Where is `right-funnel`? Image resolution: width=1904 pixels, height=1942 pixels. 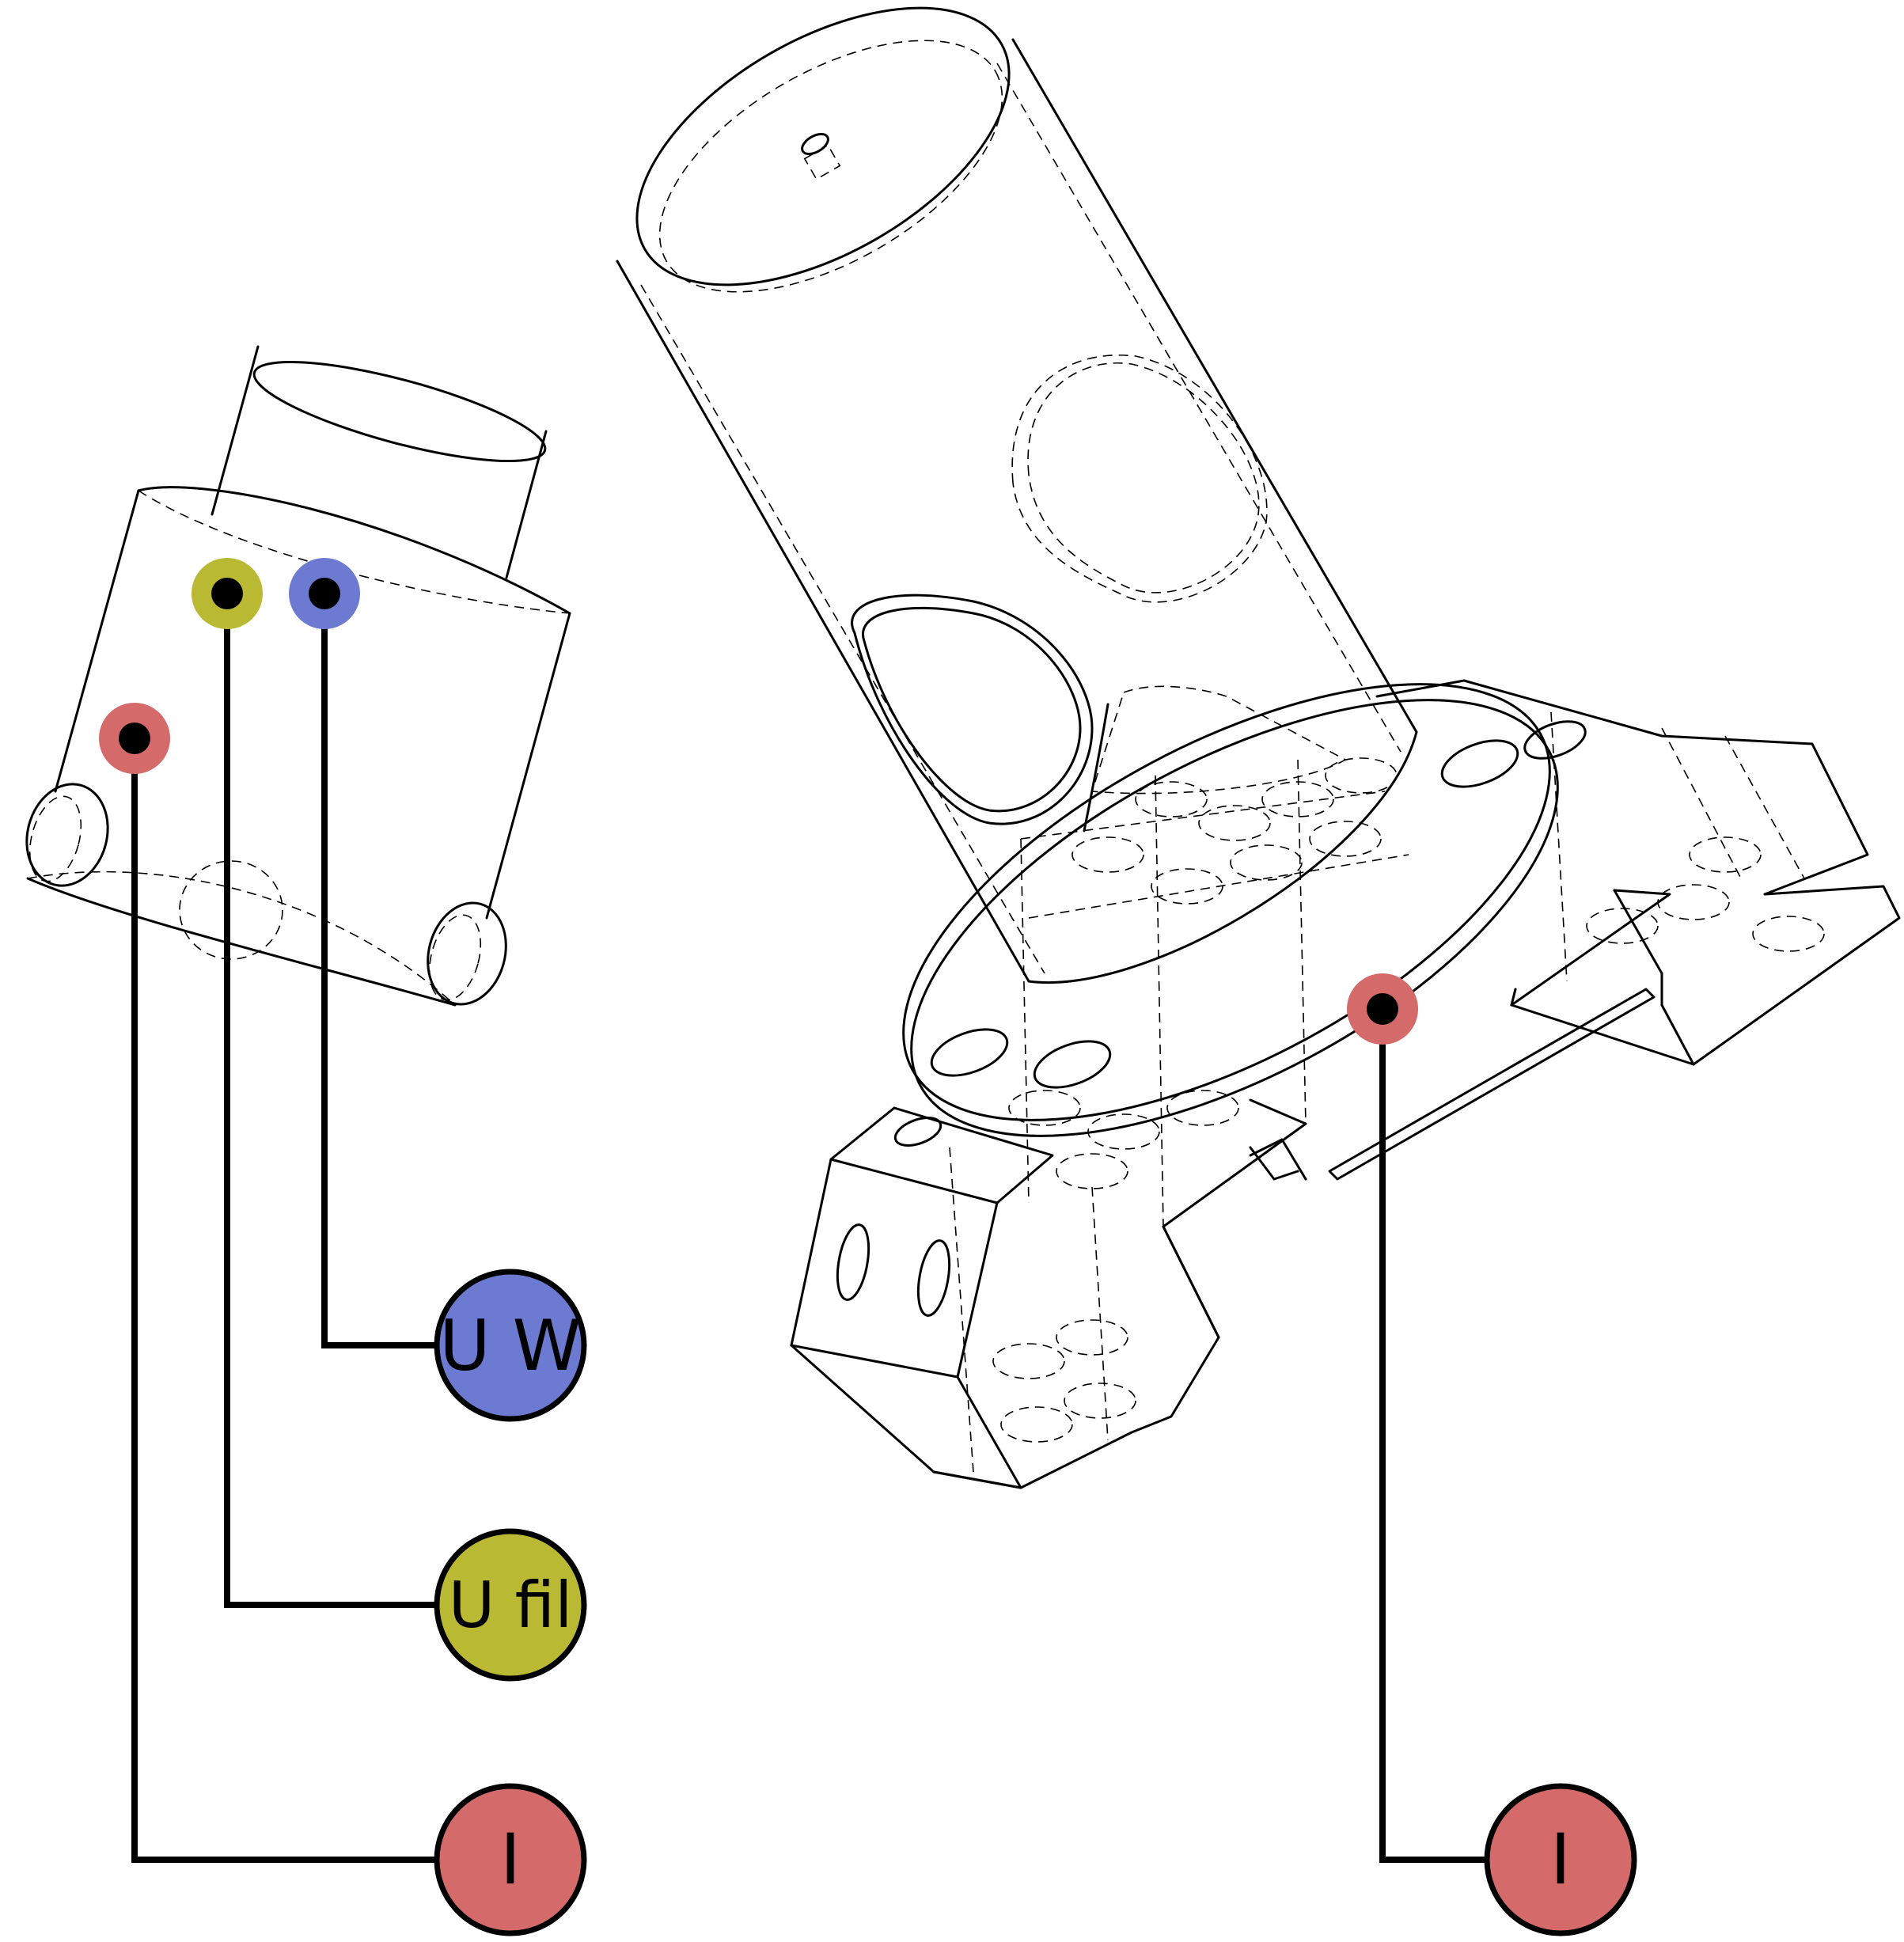
right-funnel is located at coordinates (1215, 759).